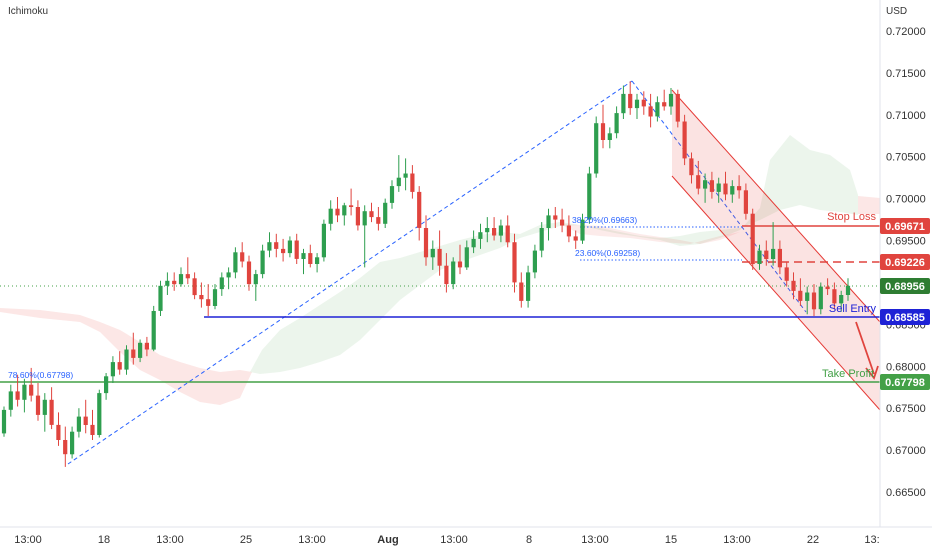  I want to click on y-tick: 0.72000, so click(906, 32).